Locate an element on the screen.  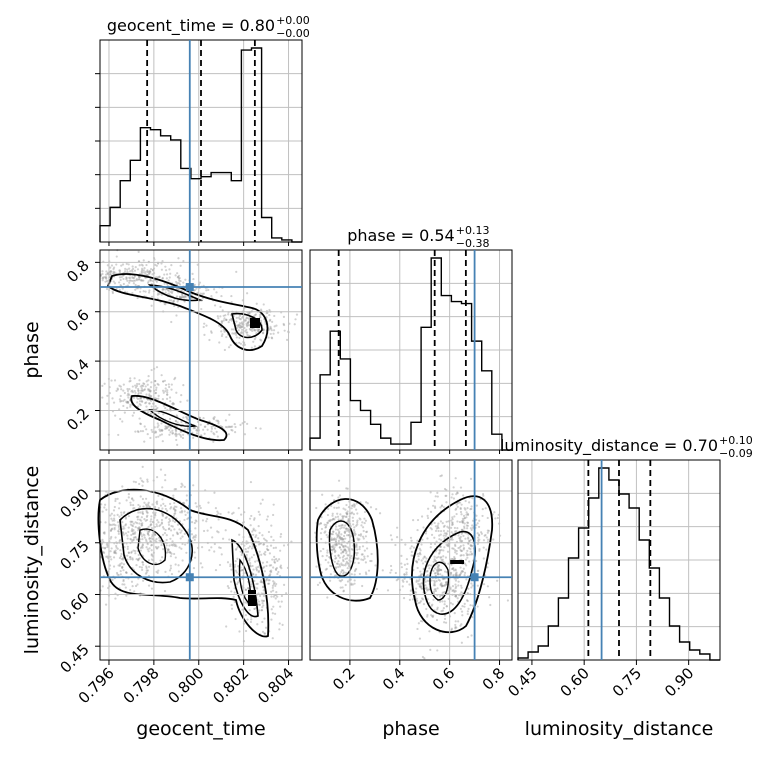
contour-phase-geocent-lower-inner is located at coordinates (173, 418).